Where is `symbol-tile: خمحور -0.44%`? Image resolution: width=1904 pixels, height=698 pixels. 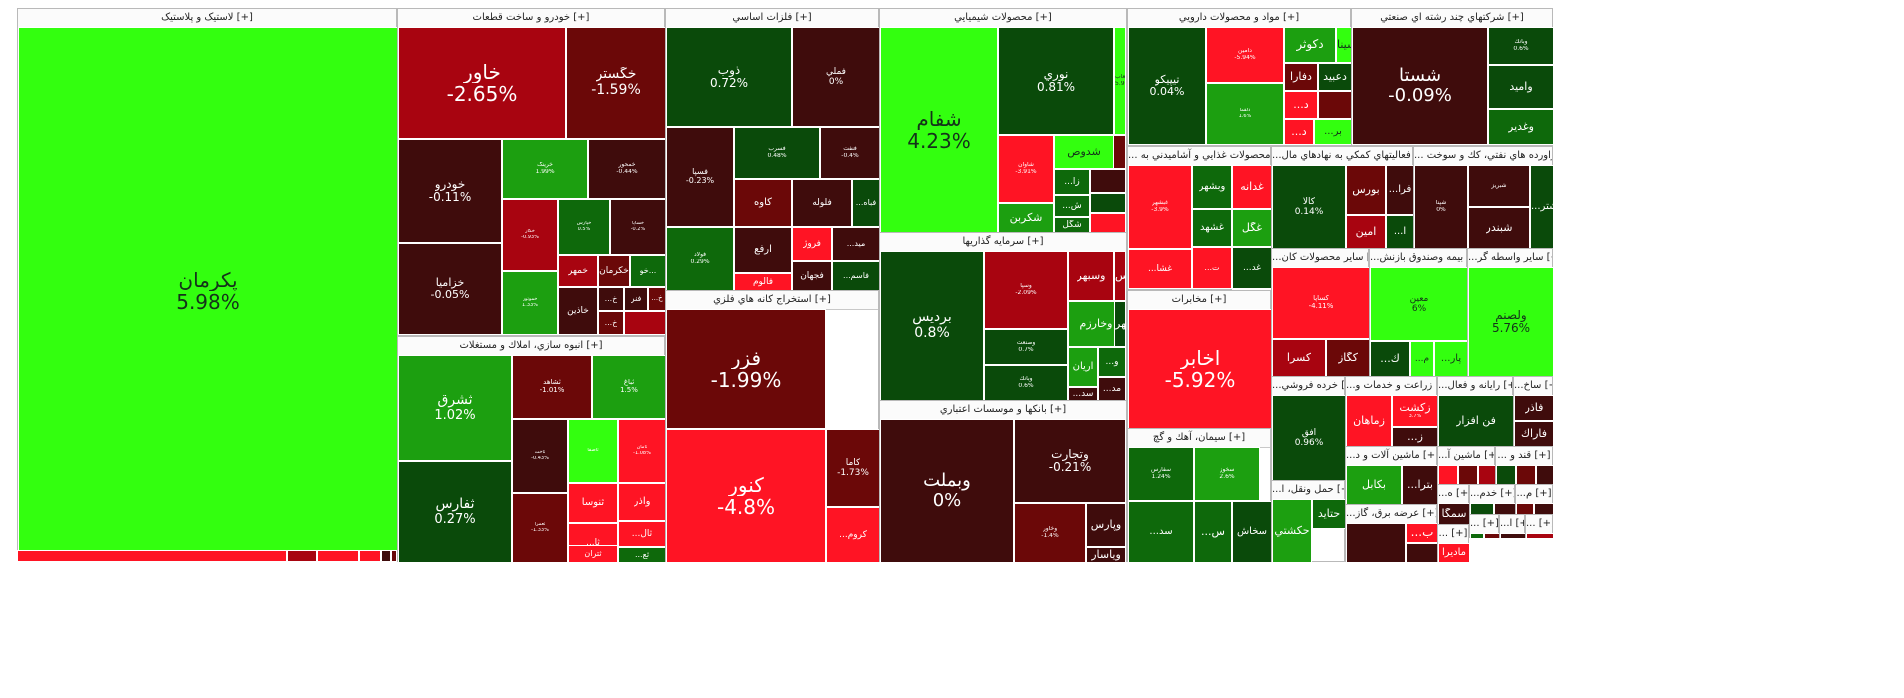 symbol-tile: خمحور -0.44% is located at coordinates (627, 169).